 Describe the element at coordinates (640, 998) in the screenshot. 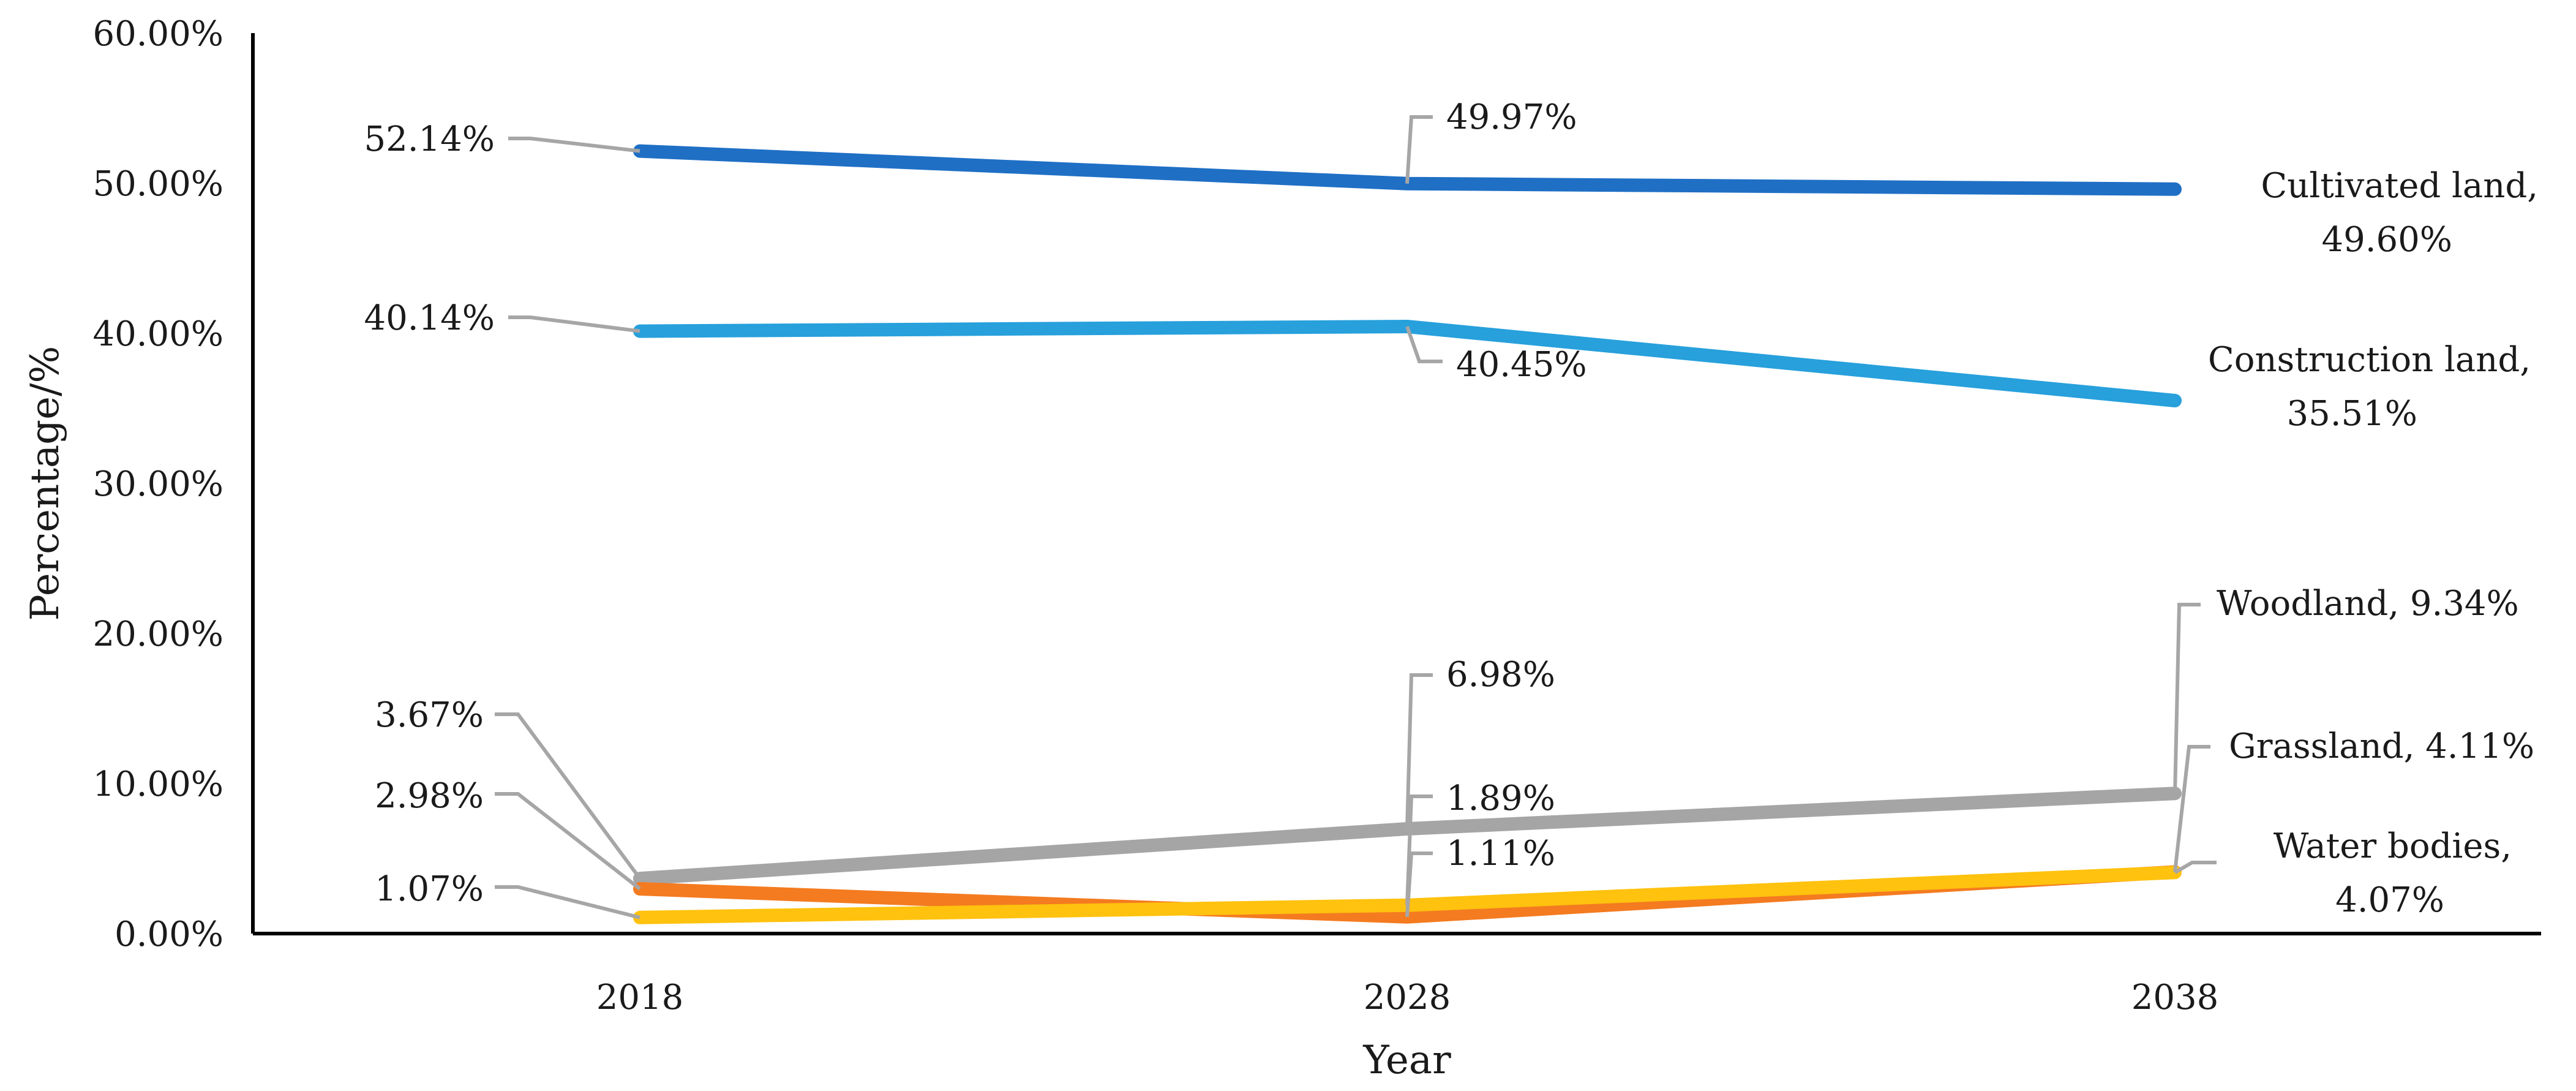

I see `x-tick-label: 2018` at that location.